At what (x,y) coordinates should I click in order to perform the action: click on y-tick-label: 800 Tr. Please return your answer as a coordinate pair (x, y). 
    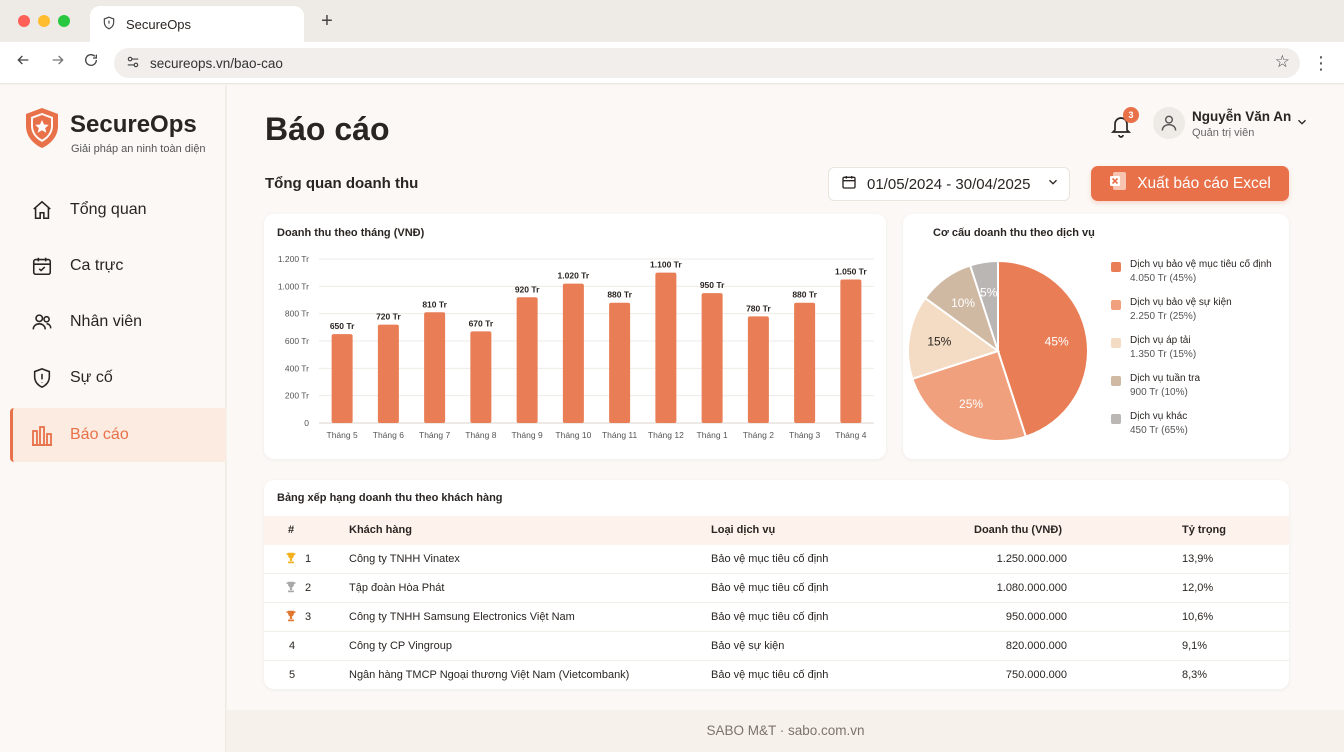
    Looking at the image, I should click on (297, 314).